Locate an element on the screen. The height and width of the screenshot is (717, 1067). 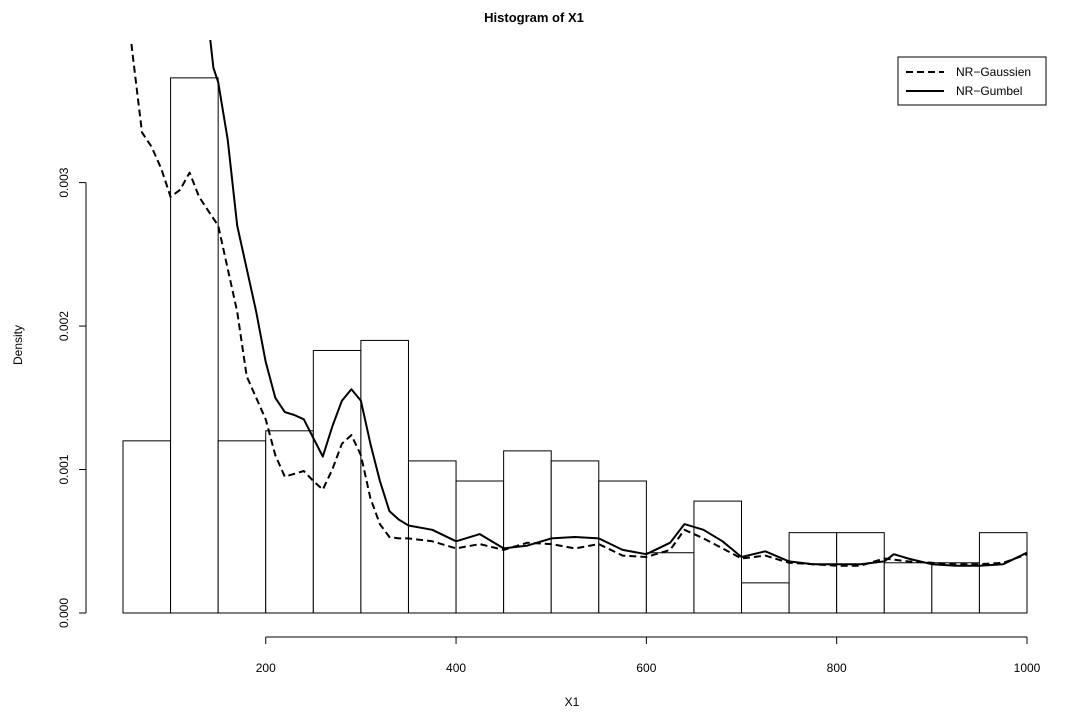
x-tick-label: 400 is located at coordinates (456, 668).